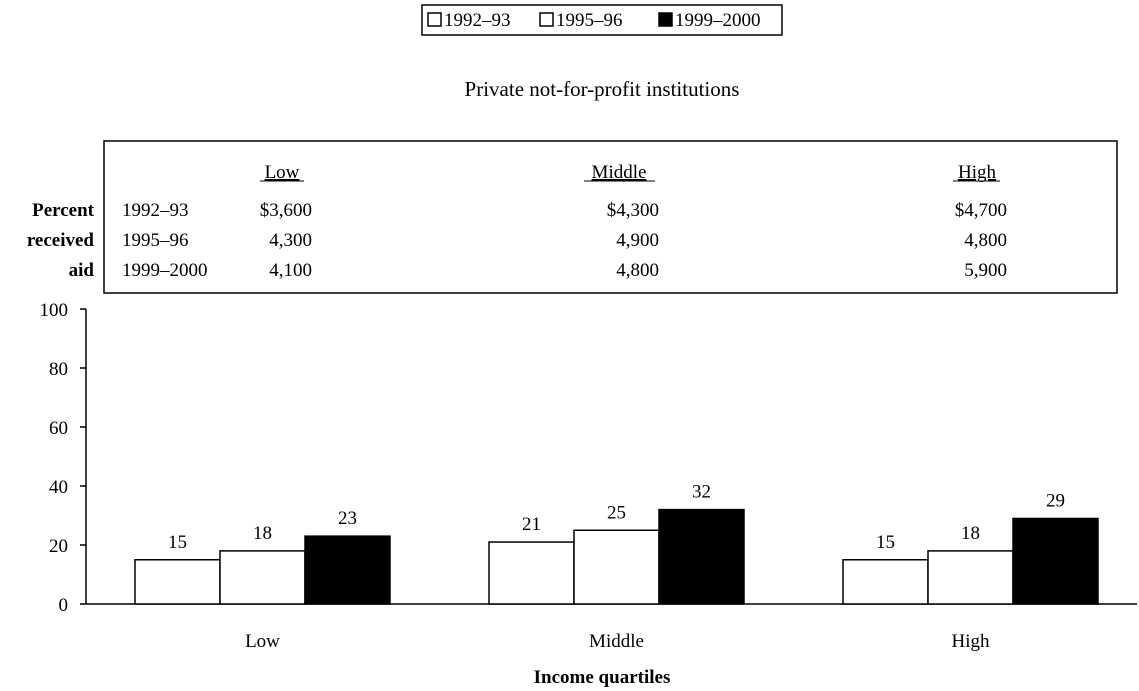 The height and width of the screenshot is (691, 1139). I want to click on data-label: 25, so click(616, 512).